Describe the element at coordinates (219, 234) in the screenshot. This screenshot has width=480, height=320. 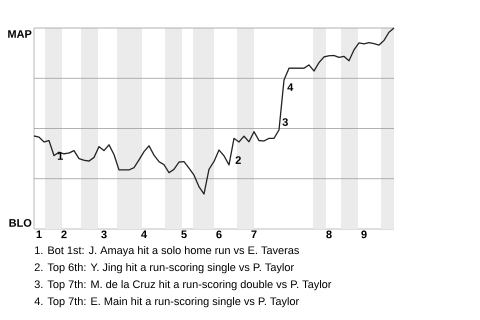
I see `x-tick-label: 6` at that location.